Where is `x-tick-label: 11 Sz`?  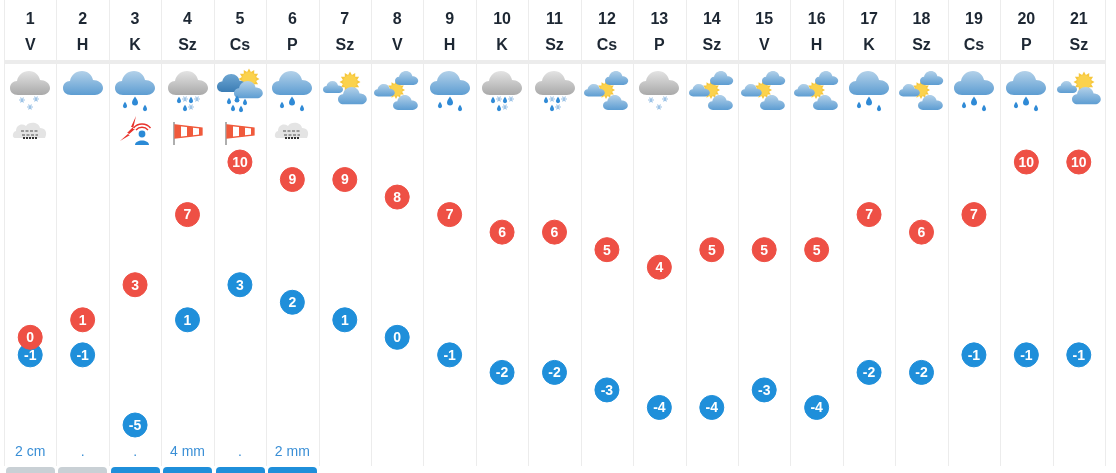 x-tick-label: 11 Sz is located at coordinates (554, 32).